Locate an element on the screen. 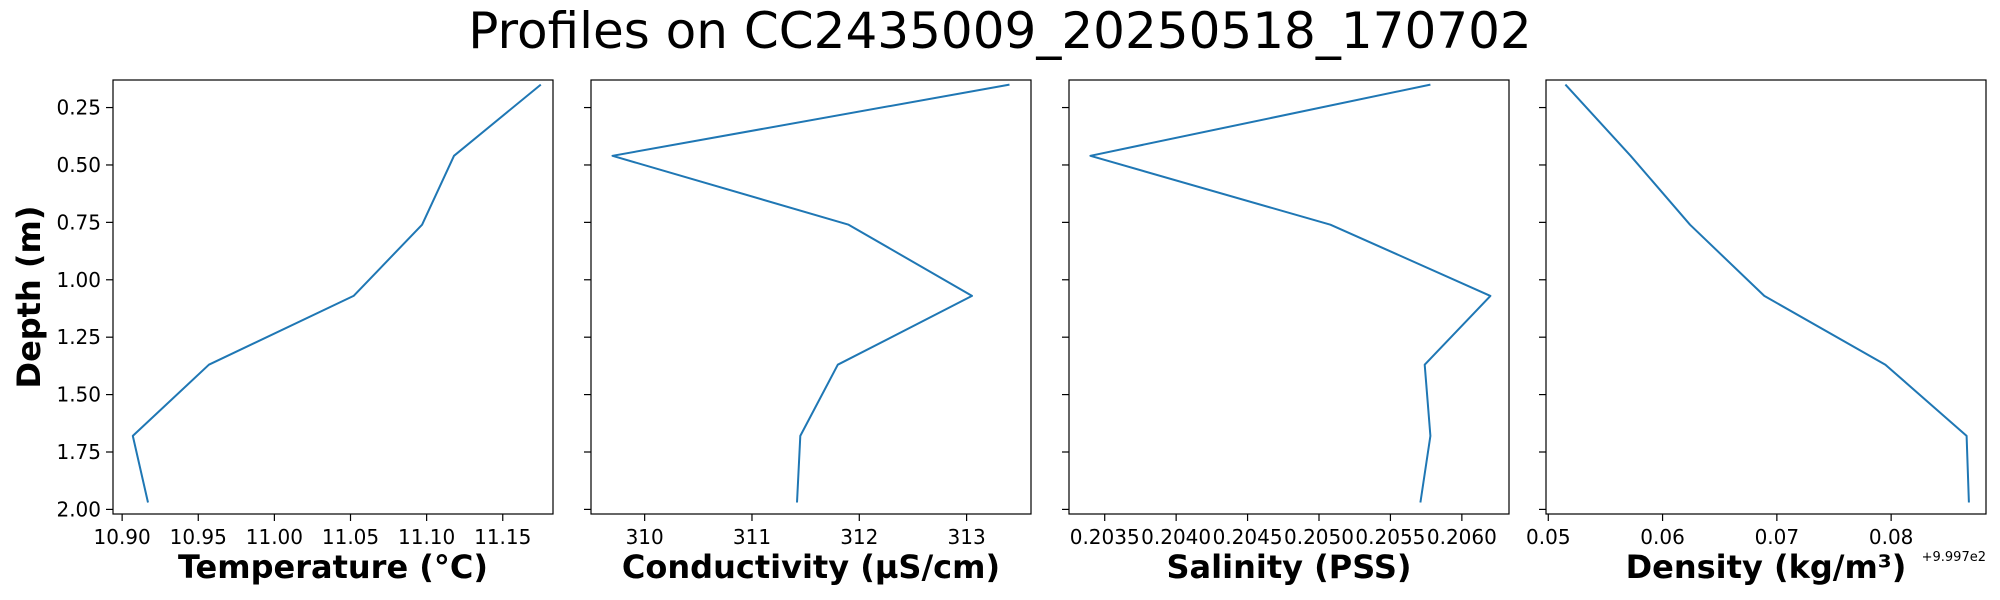  y-tick-label: 2.00 is located at coordinates (78, 509).